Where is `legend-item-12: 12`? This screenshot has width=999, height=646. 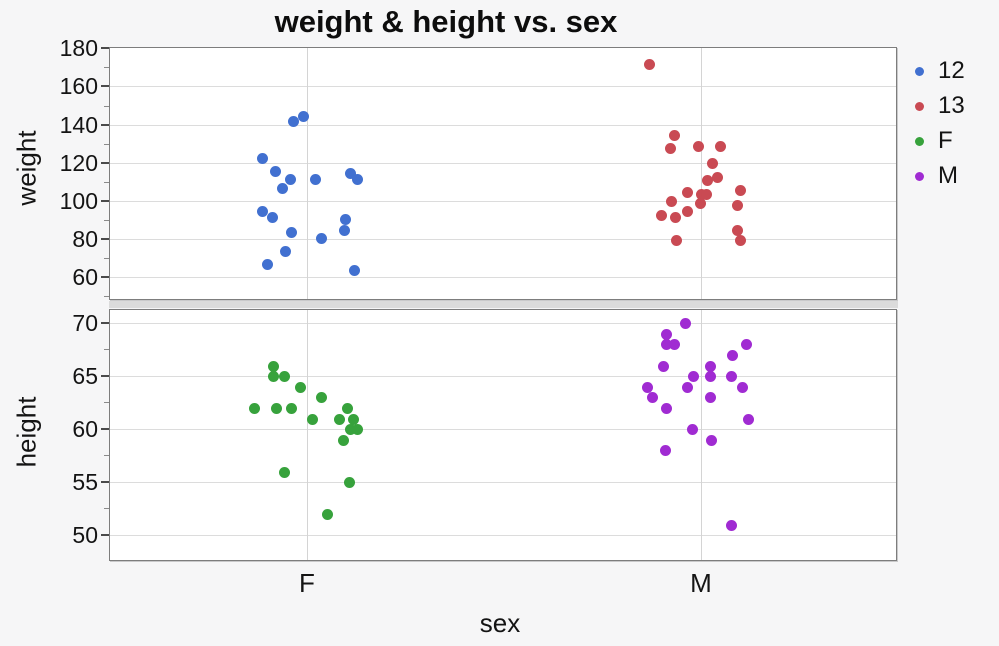 legend-item-12: 12 is located at coordinates (952, 71).